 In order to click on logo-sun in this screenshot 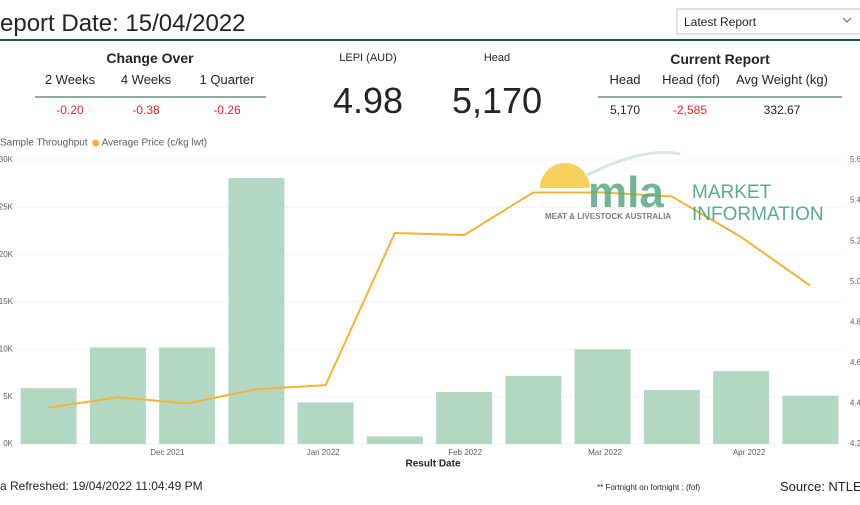, I will do `click(565, 175)`.